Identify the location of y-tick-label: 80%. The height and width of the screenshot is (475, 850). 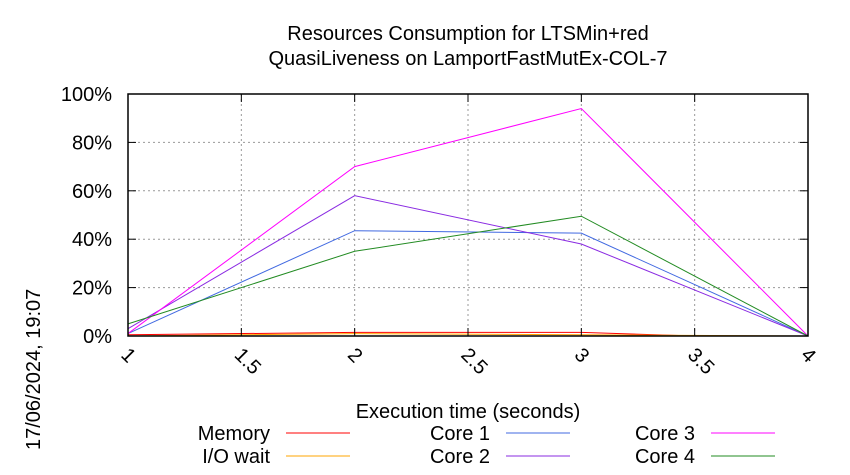
(92, 143).